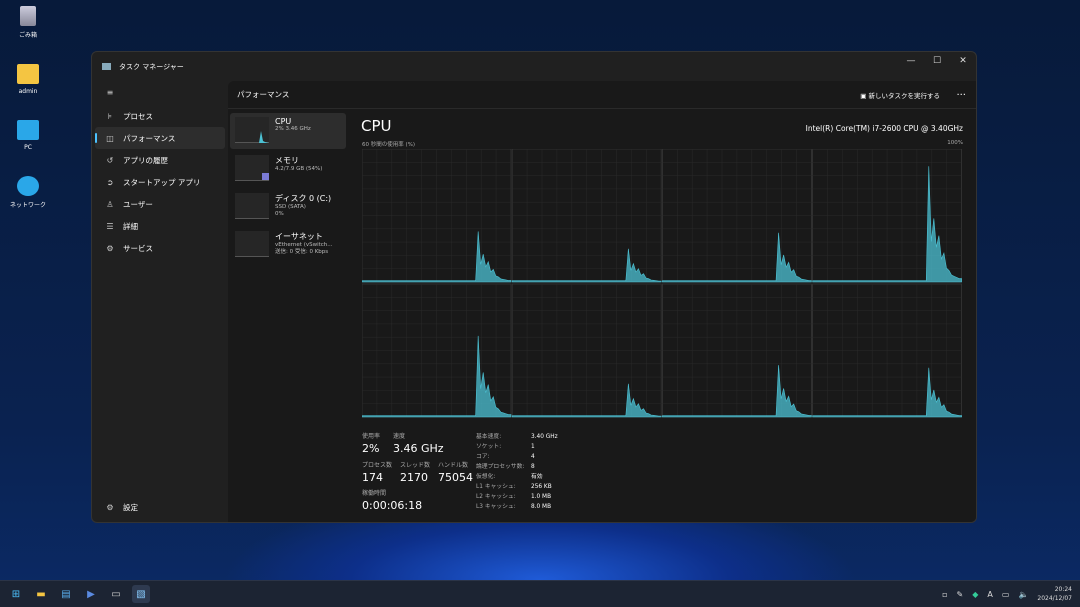 This screenshot has height=607, width=1080. Describe the element at coordinates (110, 160) in the screenshot. I see `history-icon: ↺` at that location.